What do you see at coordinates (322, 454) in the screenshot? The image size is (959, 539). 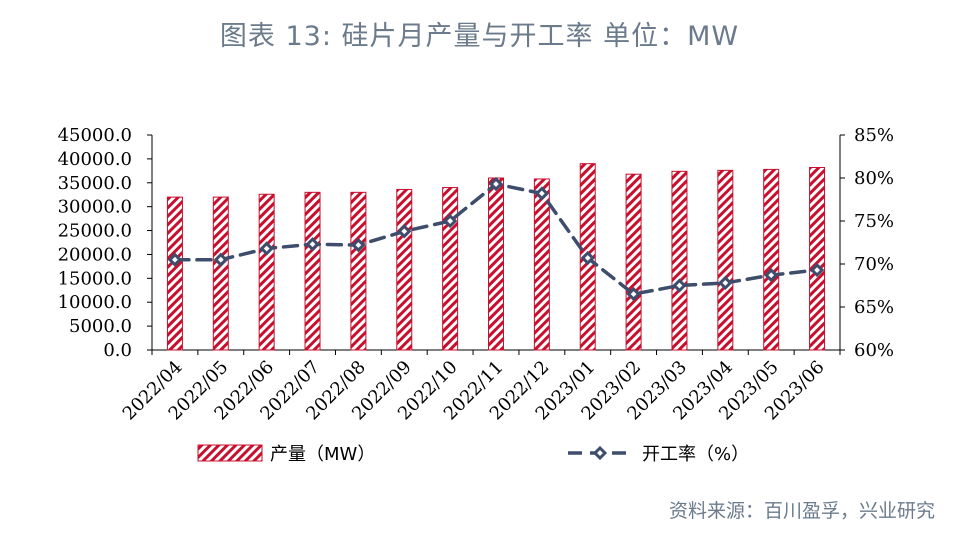 I see `legend-bar-label: 产量（MW）` at bounding box center [322, 454].